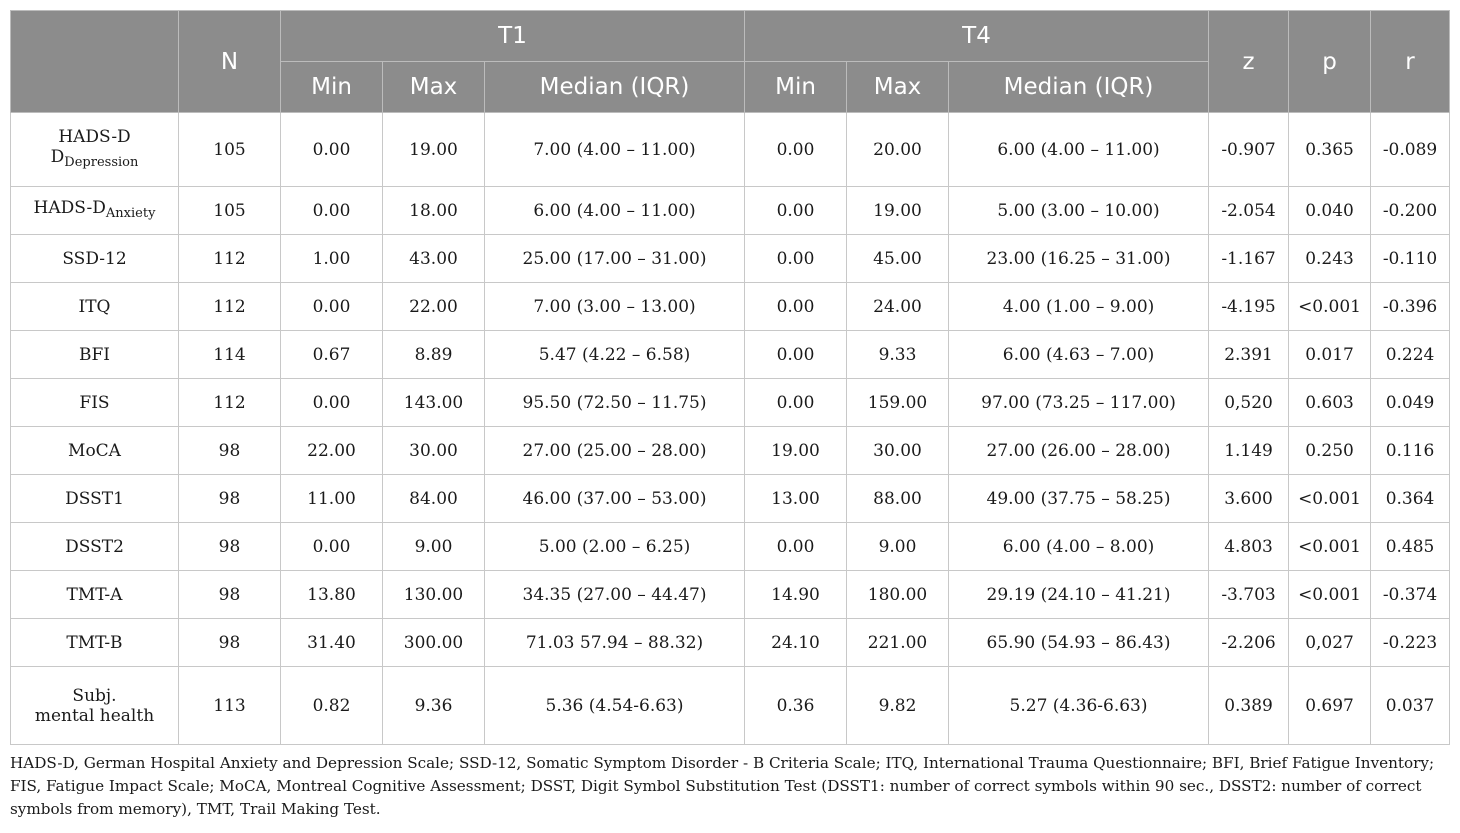 The image size is (1460, 833). Describe the element at coordinates (1410, 402) in the screenshot. I see `cell-r: 0.049` at that location.